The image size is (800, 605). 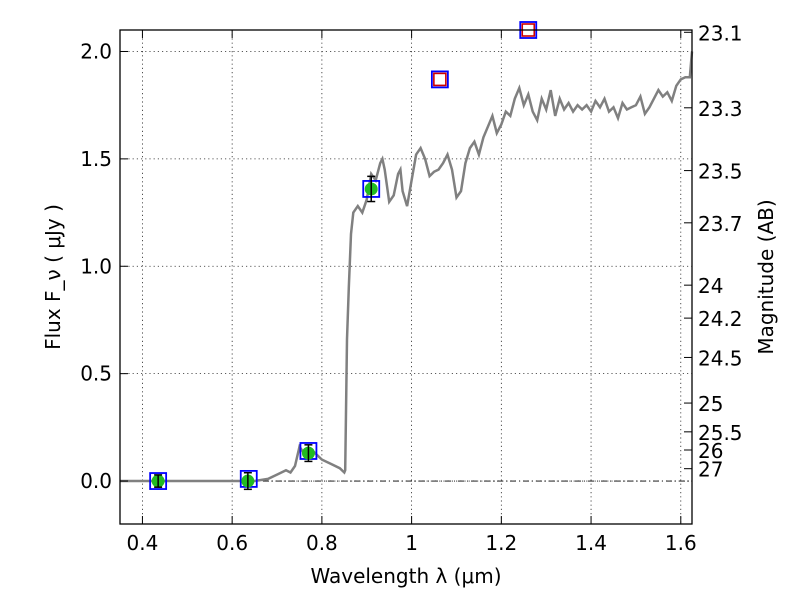 I want to click on x-tick-label: 1.2, so click(x=501, y=543).